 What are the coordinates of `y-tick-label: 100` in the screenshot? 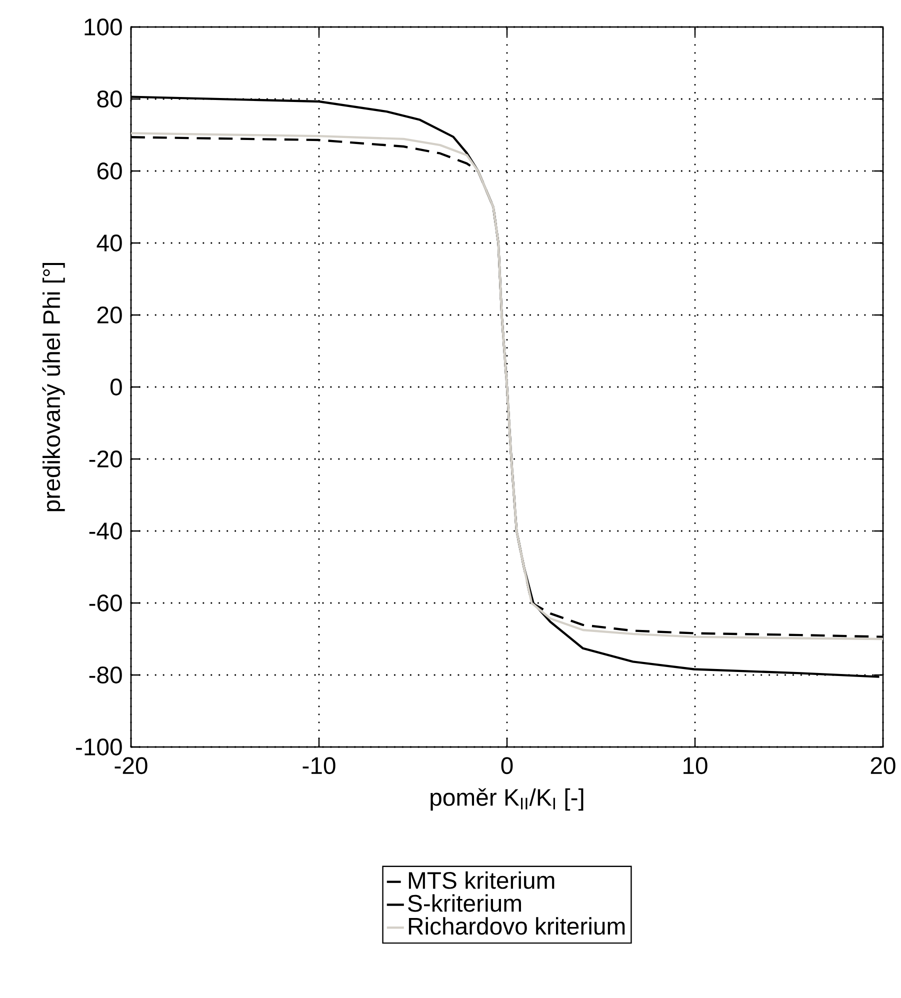 It's located at (103, 27).